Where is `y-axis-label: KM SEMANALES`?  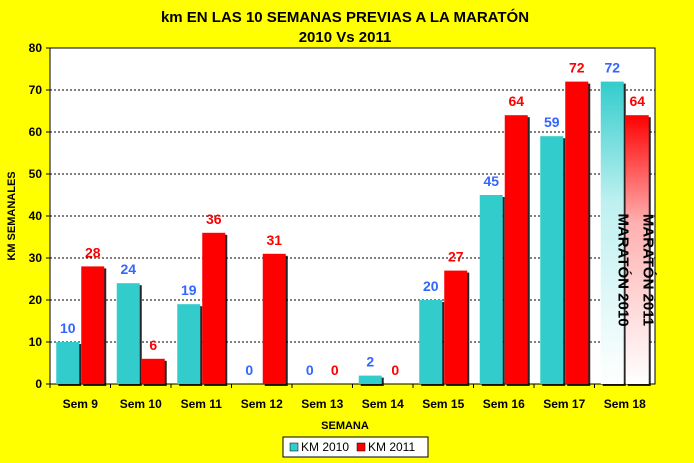
y-axis-label: KM SEMANALES is located at coordinates (12, 215).